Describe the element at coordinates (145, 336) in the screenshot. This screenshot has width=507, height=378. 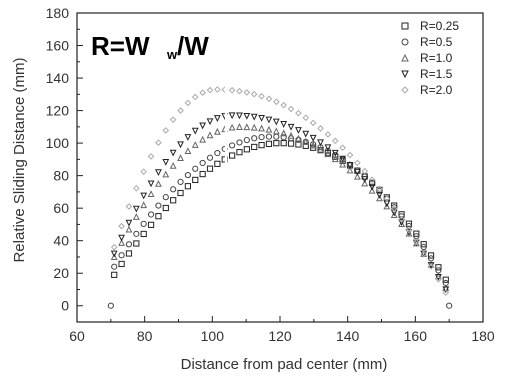
I see `x-tick-label: 80` at that location.